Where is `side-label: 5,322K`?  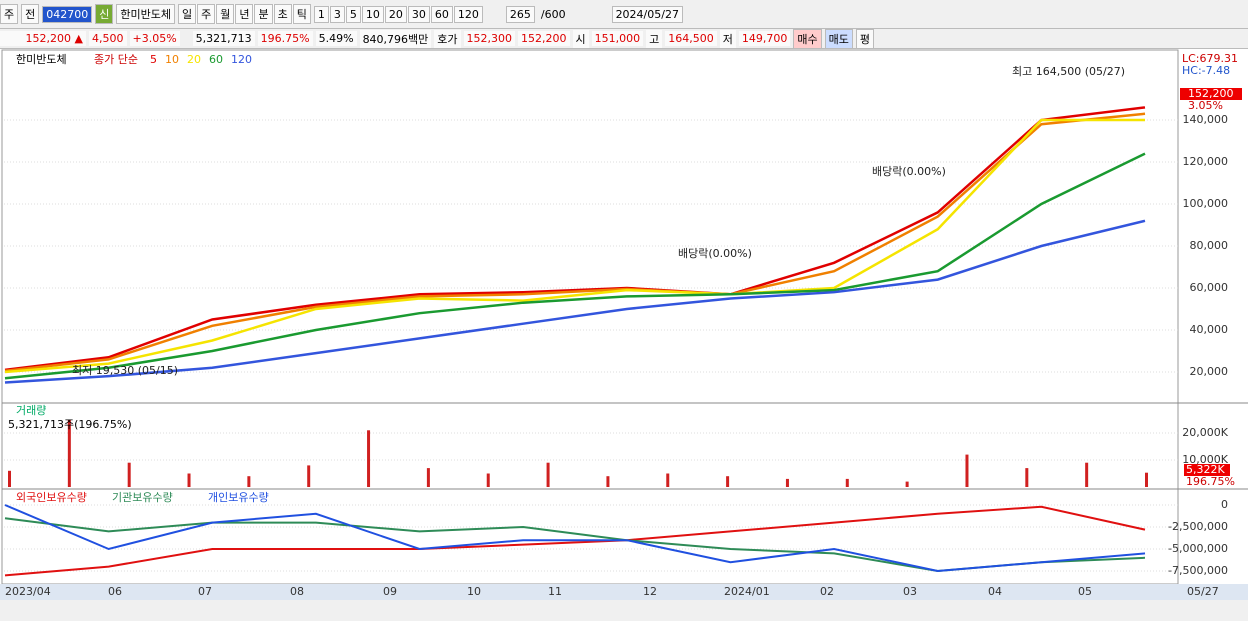 side-label: 5,322K is located at coordinates (1205, 469).